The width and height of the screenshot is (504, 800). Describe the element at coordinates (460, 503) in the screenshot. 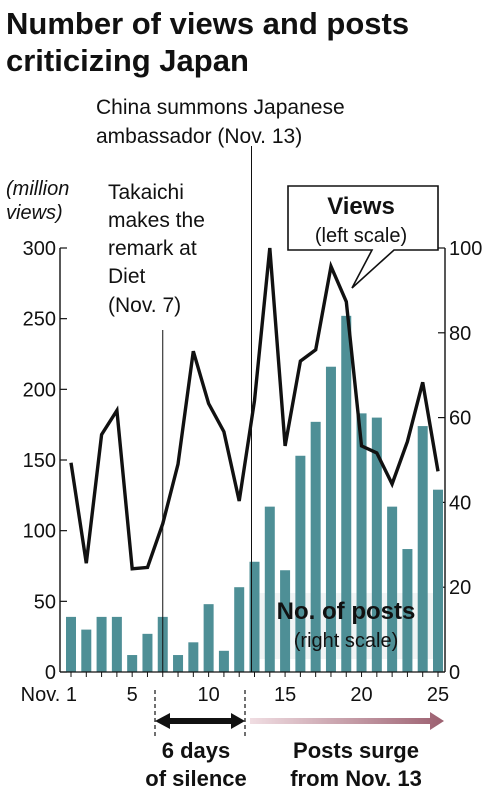

I see `right-tick-label: 40` at that location.